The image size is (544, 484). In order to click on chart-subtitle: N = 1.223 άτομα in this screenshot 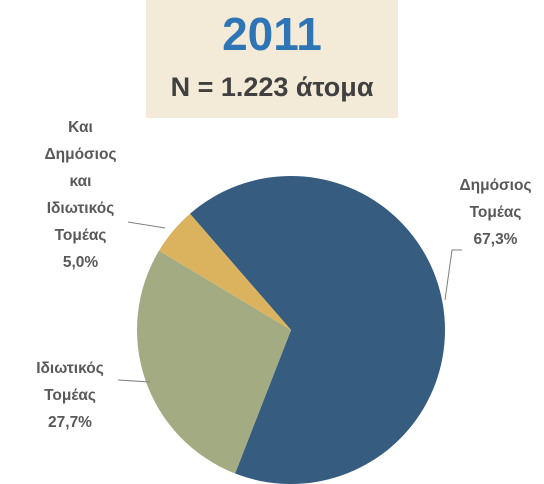, I will do `click(272, 87)`.